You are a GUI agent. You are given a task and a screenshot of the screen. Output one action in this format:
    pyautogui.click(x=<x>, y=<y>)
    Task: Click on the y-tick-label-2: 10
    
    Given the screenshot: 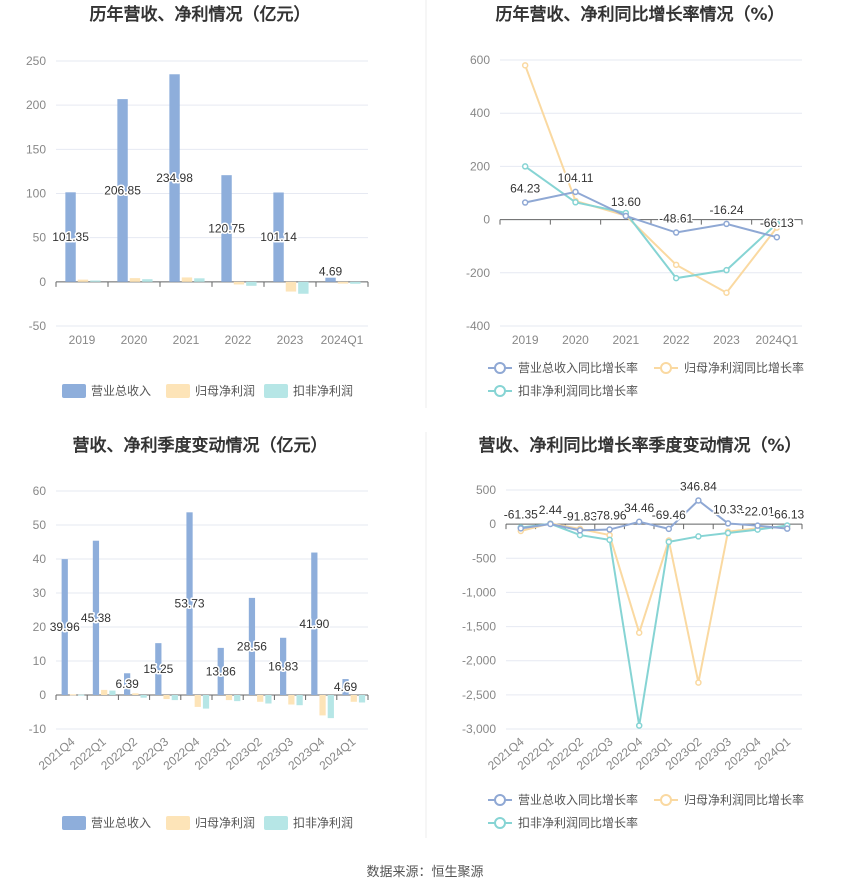 What is the action you would take?
    pyautogui.click(x=40, y=661)
    